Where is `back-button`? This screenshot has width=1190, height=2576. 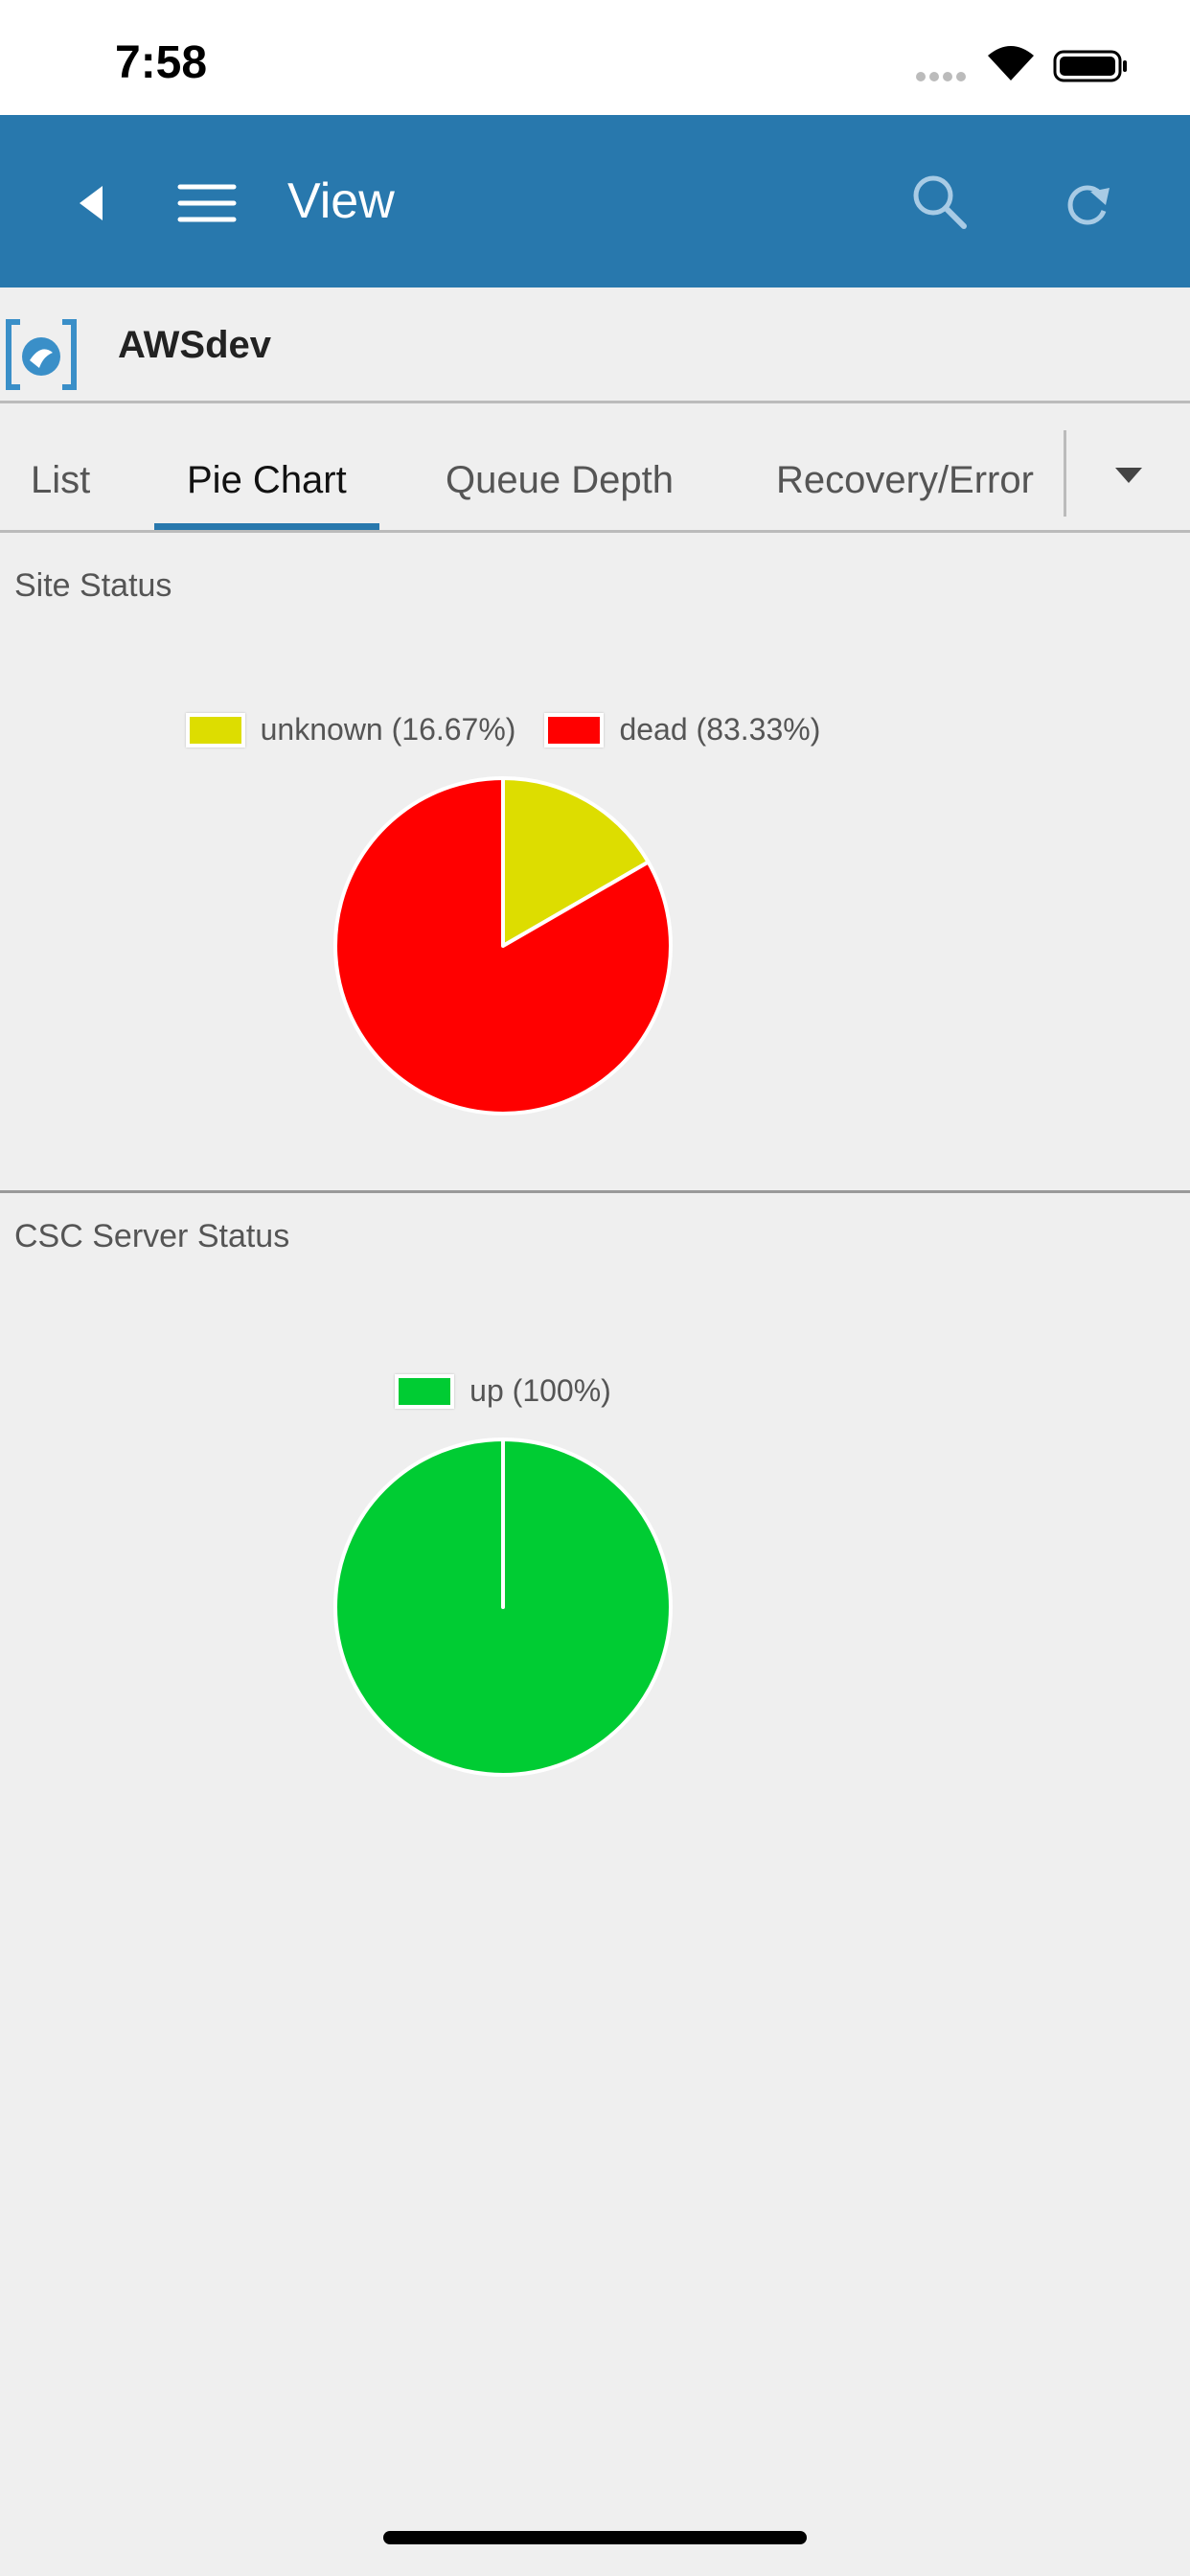 back-button is located at coordinates (91, 203).